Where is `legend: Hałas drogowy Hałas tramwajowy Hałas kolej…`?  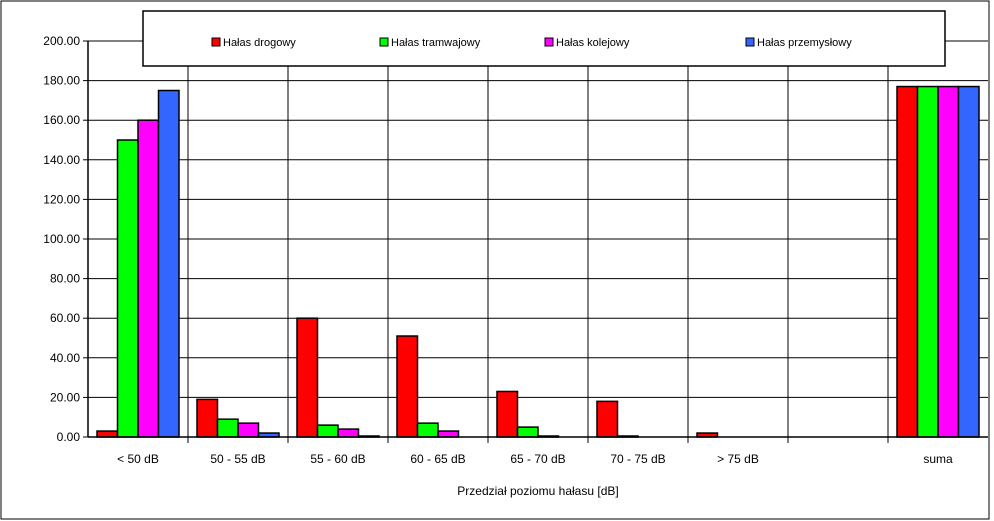
legend: Hałas drogowy Hałas tramwajowy Hałas kolej… is located at coordinates (544, 38).